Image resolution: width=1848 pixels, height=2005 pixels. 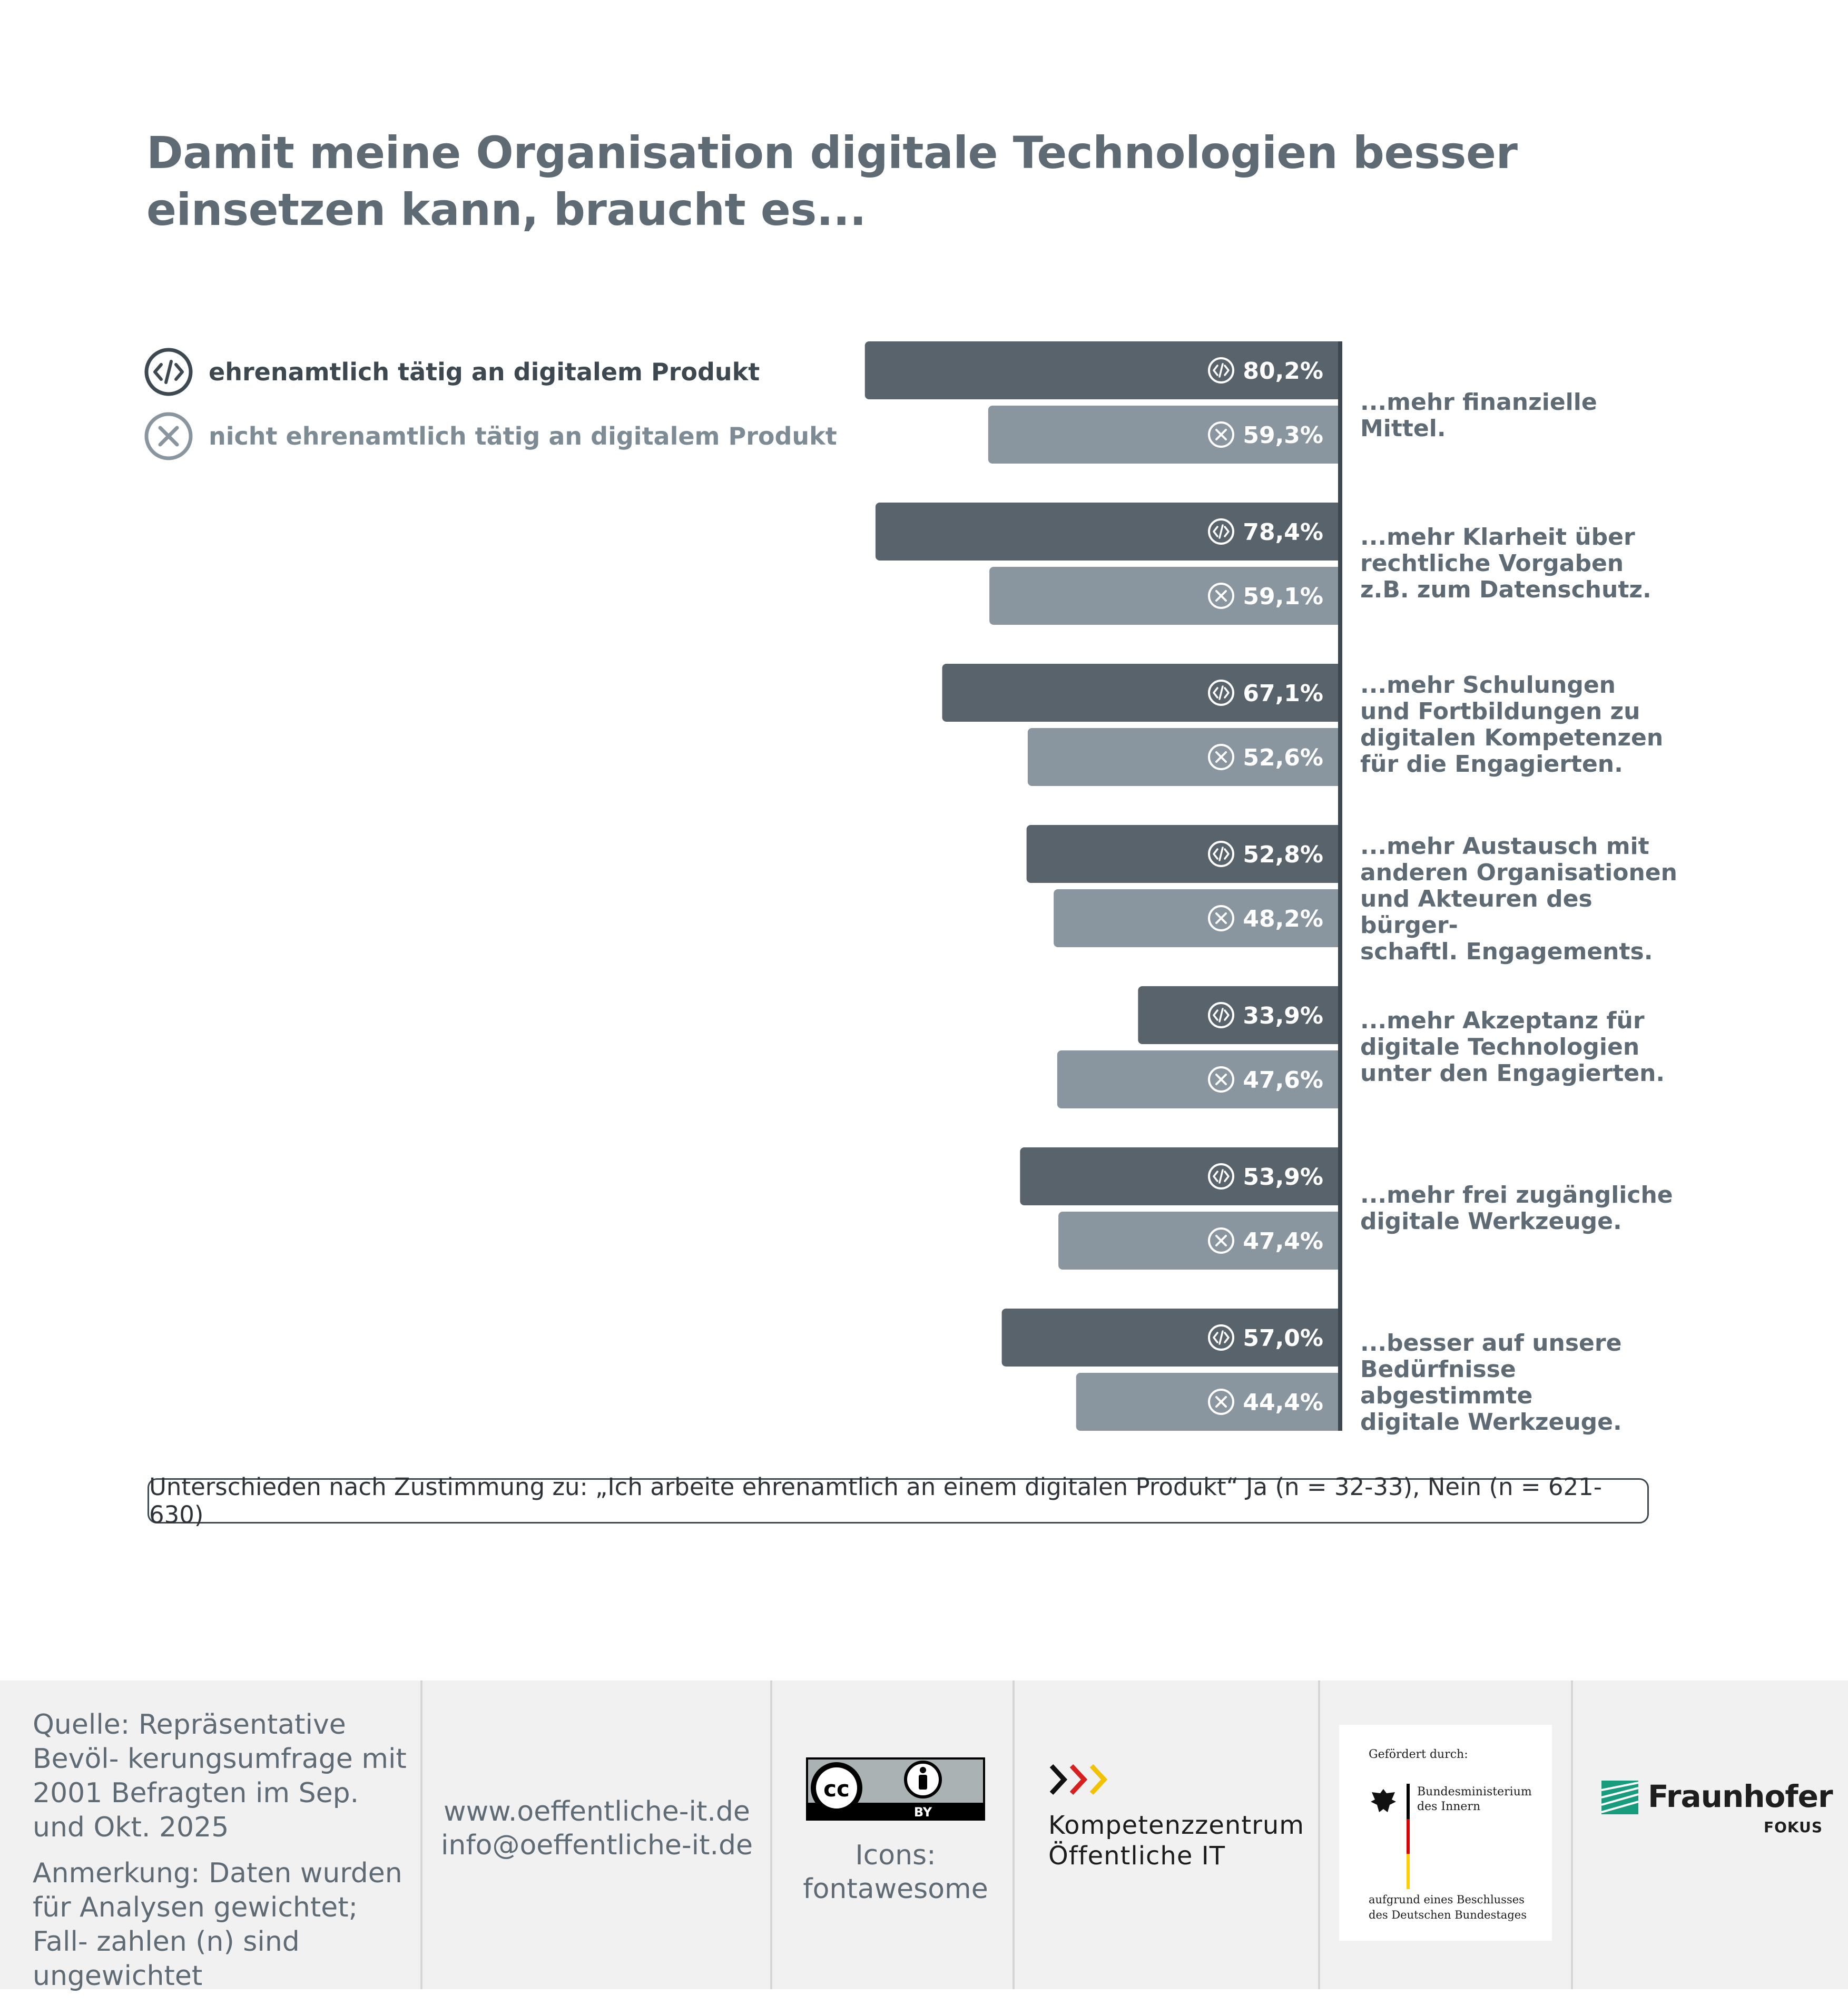 What do you see at coordinates (485, 372) in the screenshot?
I see `legend-label-yes: ehrenamtlich tätig an digitalem Produkt` at bounding box center [485, 372].